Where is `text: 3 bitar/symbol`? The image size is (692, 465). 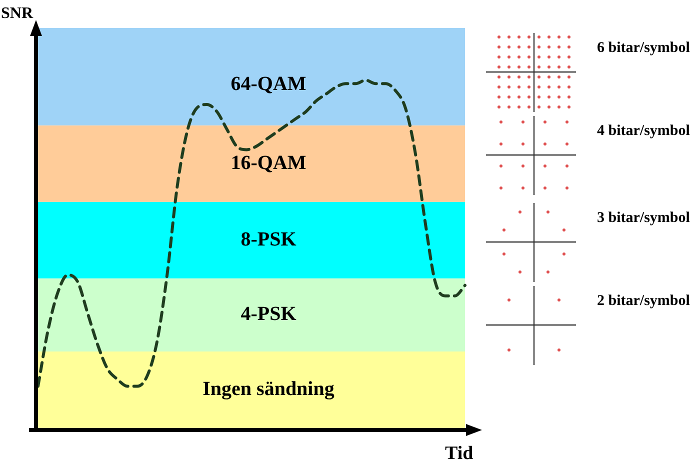 text: 3 bitar/symbol is located at coordinates (643, 218).